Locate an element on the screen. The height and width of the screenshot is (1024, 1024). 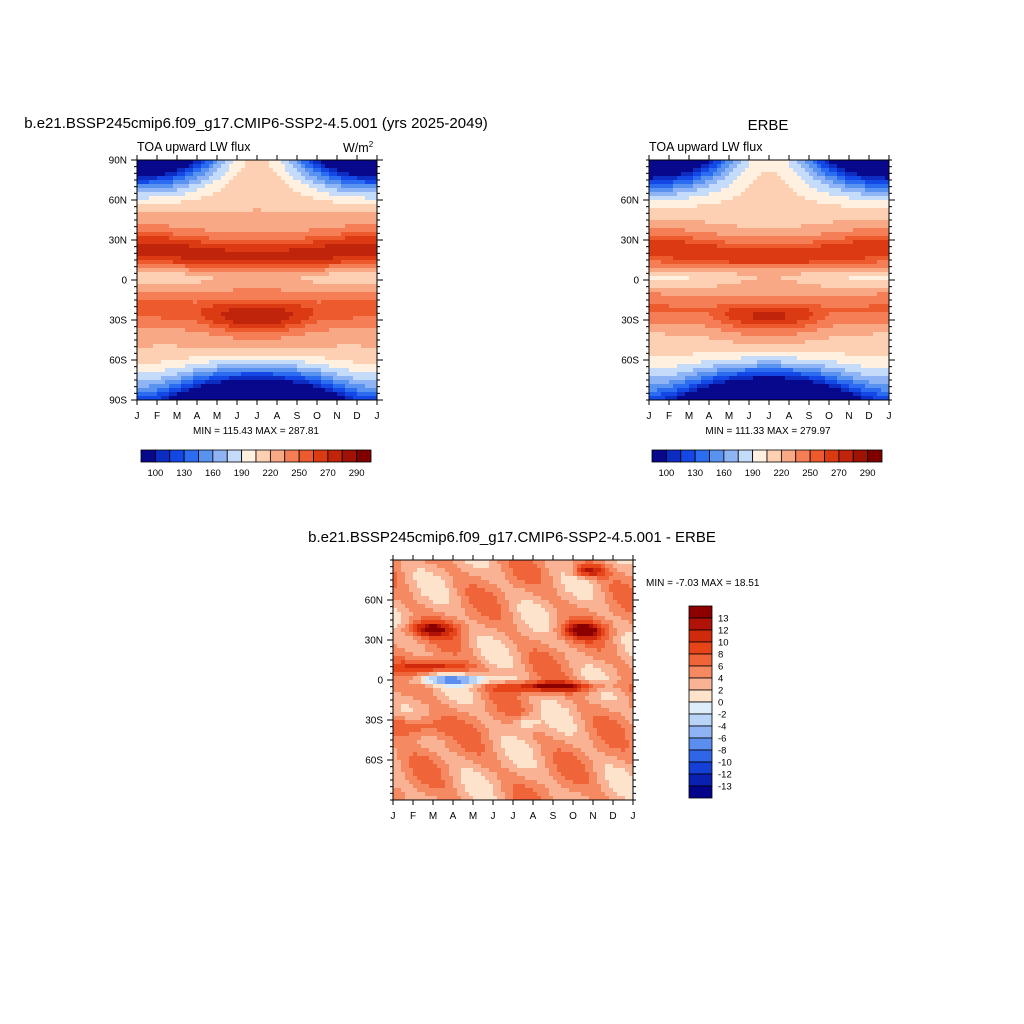
colorbar-swatch is located at coordinates (162, 456).